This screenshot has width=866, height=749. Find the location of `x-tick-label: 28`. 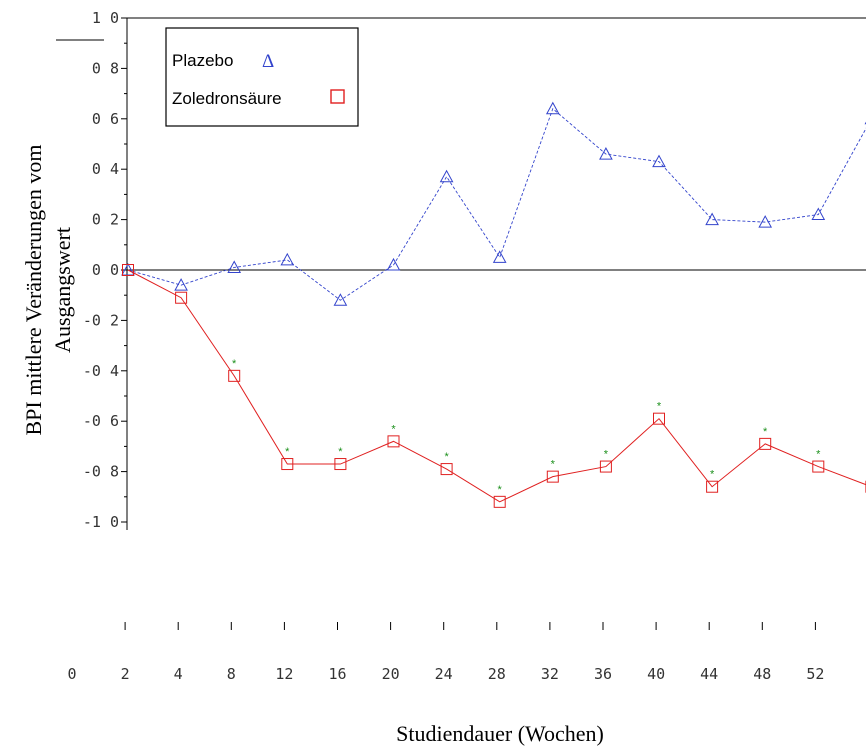

x-tick-label: 28 is located at coordinates (497, 674).